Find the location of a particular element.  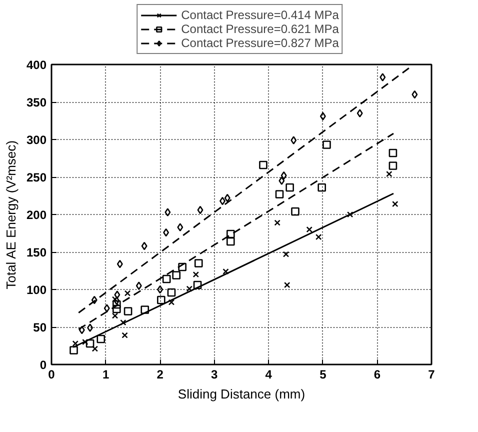

x-tick-label: 4 is located at coordinates (268, 375).